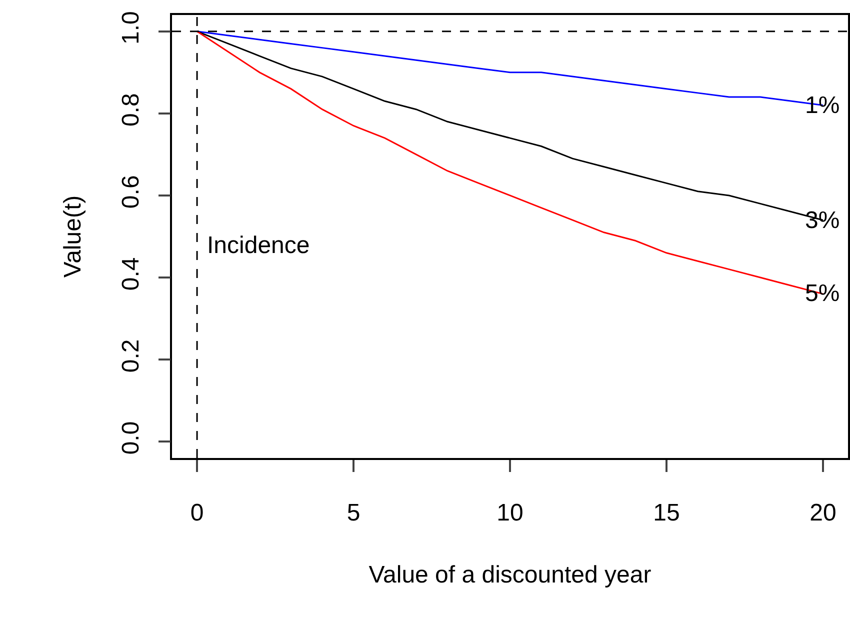  I want to click on x-tick-label: 10, so click(510, 513).